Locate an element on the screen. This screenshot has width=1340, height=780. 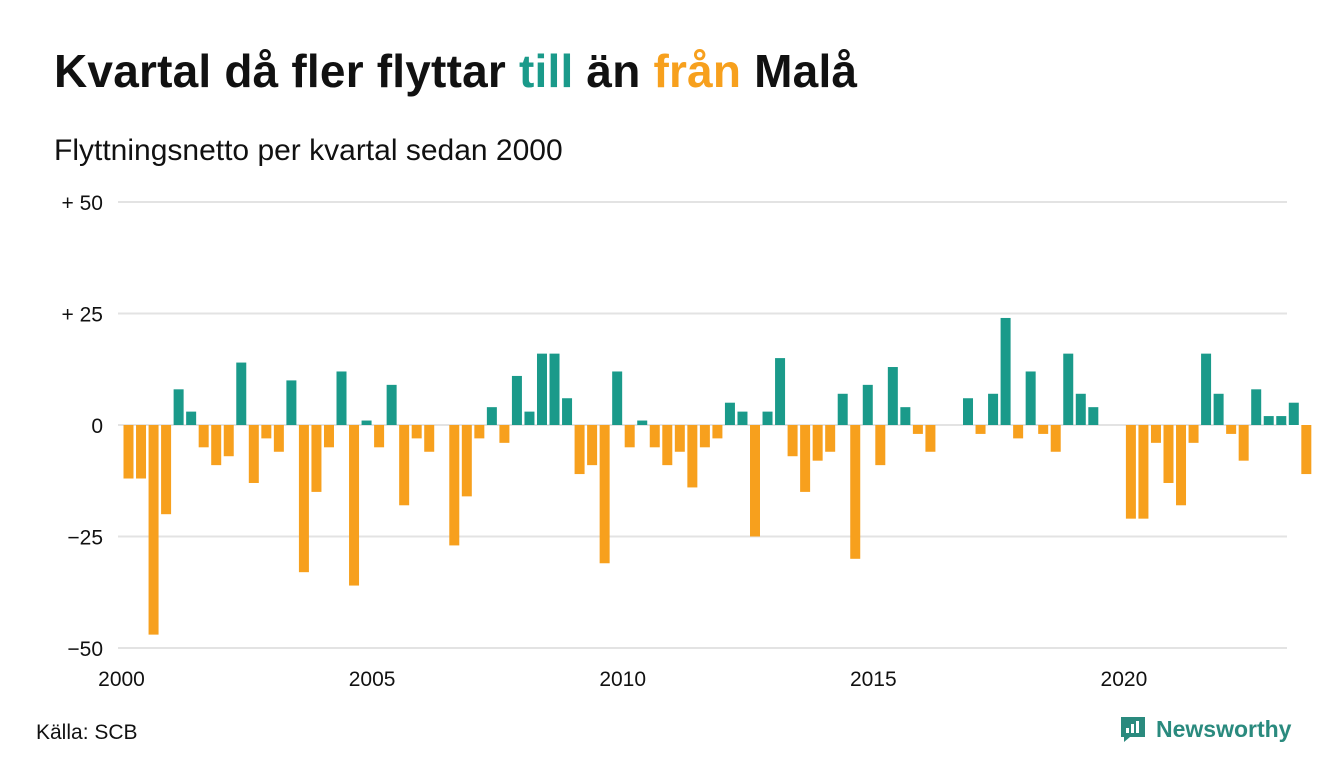
x-tick-label: 2010 is located at coordinates (622, 679).